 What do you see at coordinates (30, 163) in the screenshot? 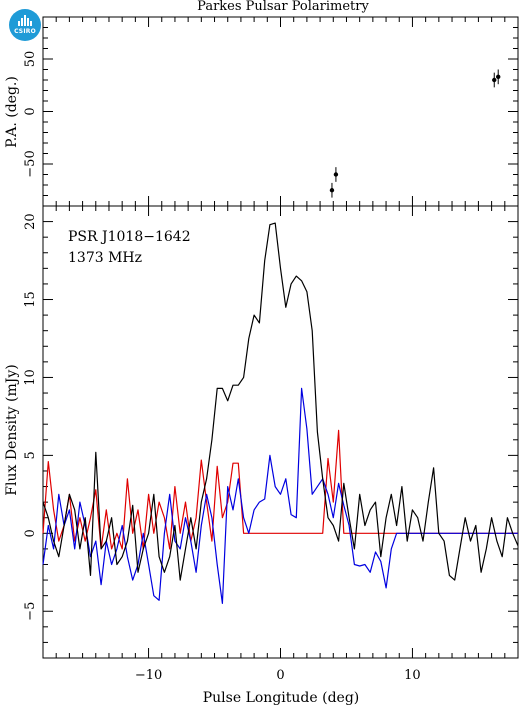
I see `y-tick-label: −50` at bounding box center [30, 163].